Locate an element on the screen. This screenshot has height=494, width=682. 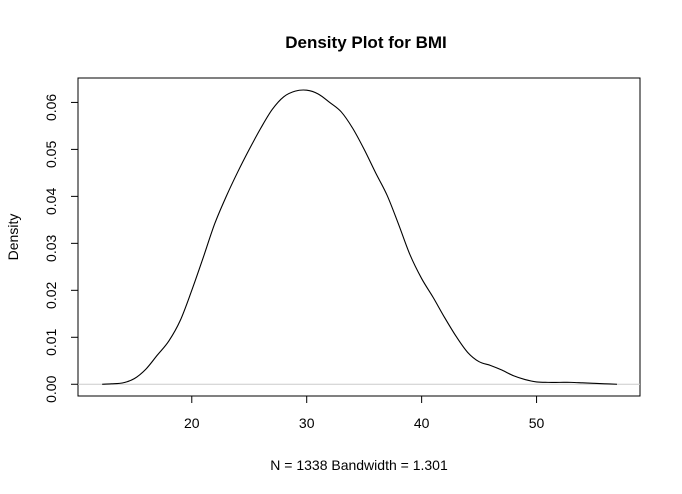
y-axis: 0.00 0.01 0.02 0.03 0.04 0.05 0.06 is located at coordinates (60, 248).